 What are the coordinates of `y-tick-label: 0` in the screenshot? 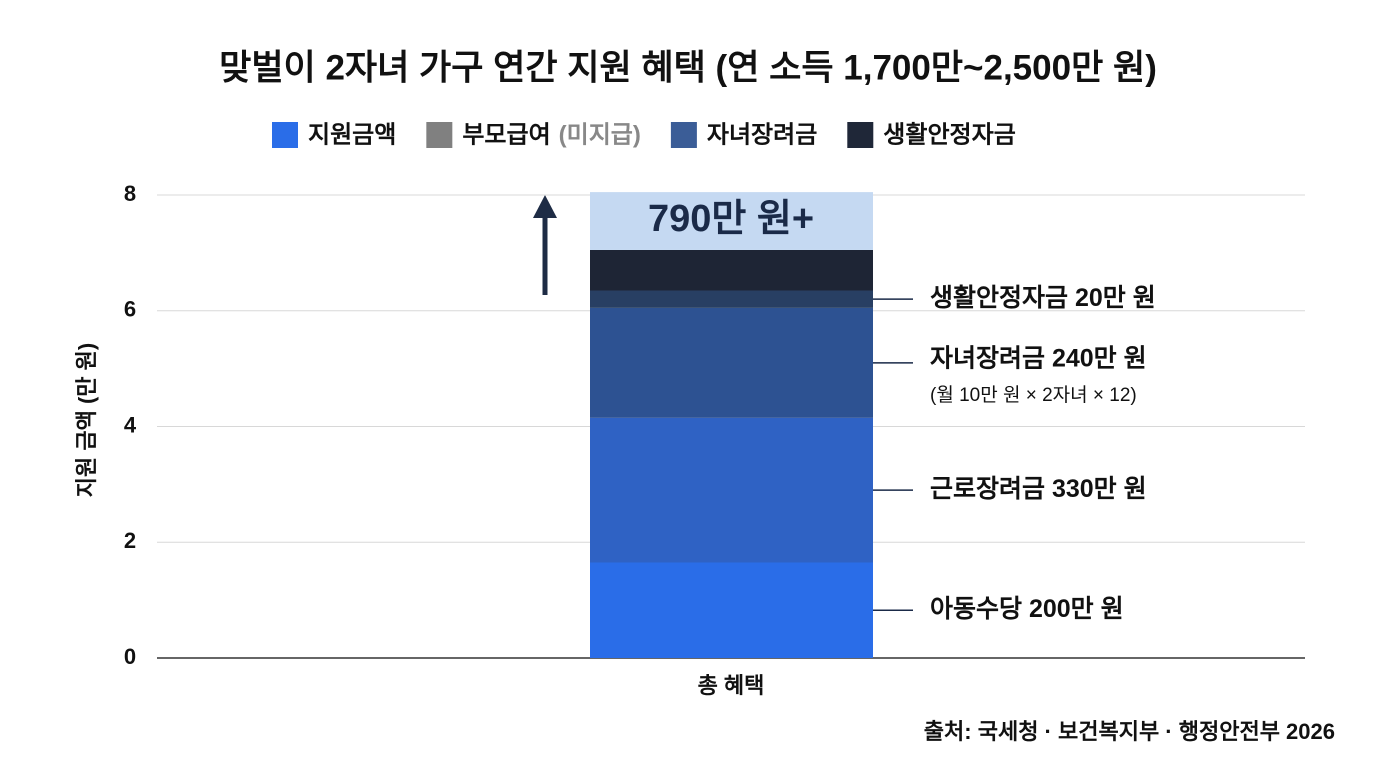 It's located at (130, 656).